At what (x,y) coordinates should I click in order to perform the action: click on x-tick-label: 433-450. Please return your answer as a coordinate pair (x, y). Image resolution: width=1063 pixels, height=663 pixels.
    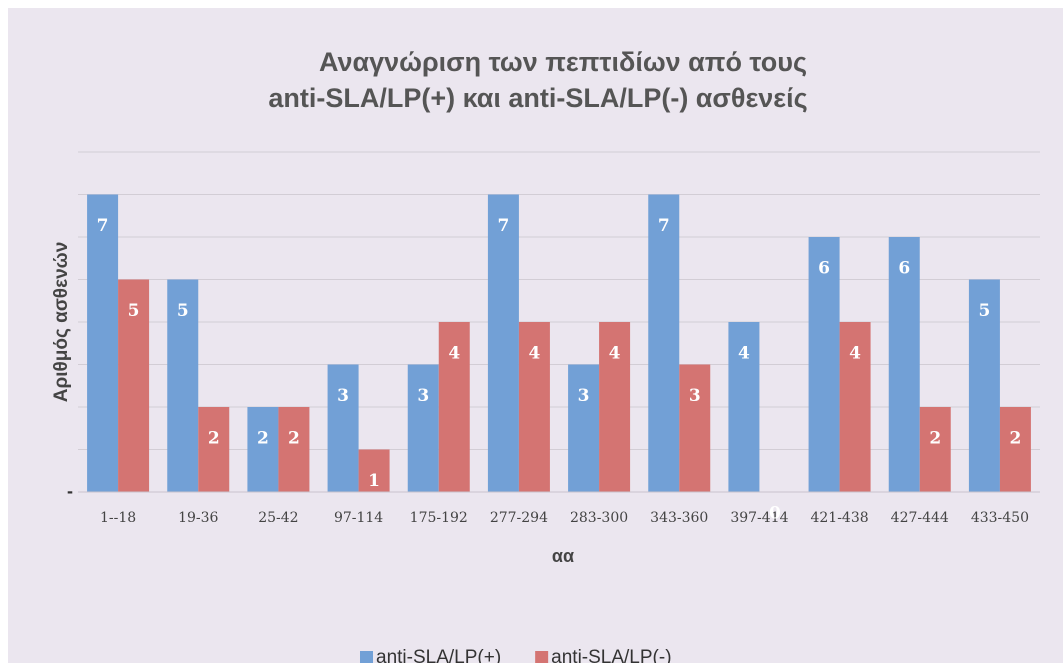
    Looking at the image, I should click on (1000, 518).